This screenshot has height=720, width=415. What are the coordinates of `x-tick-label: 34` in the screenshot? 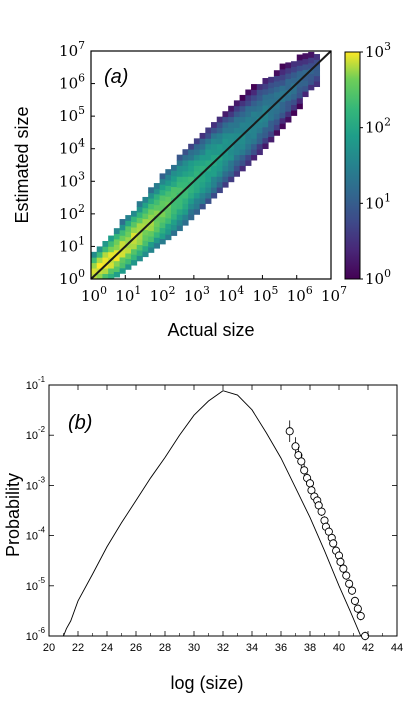 It's located at (252, 648).